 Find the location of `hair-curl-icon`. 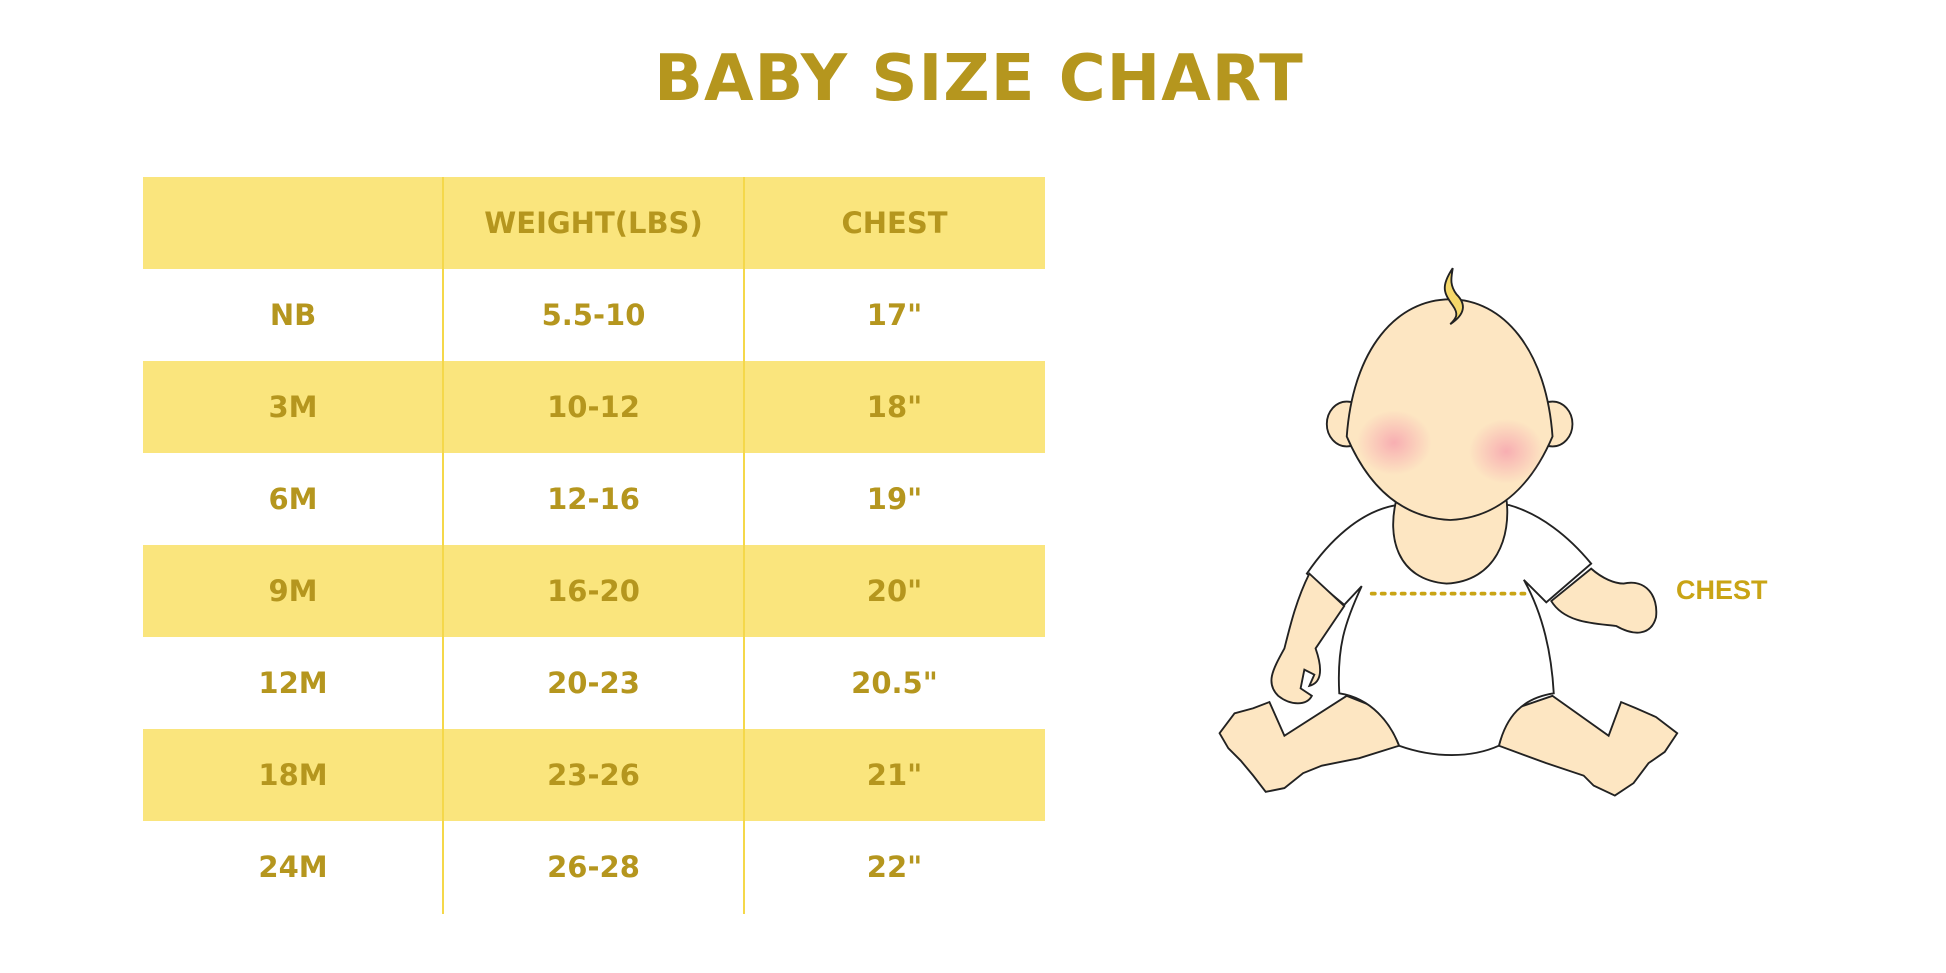

hair-curl-icon is located at coordinates (1453, 296).